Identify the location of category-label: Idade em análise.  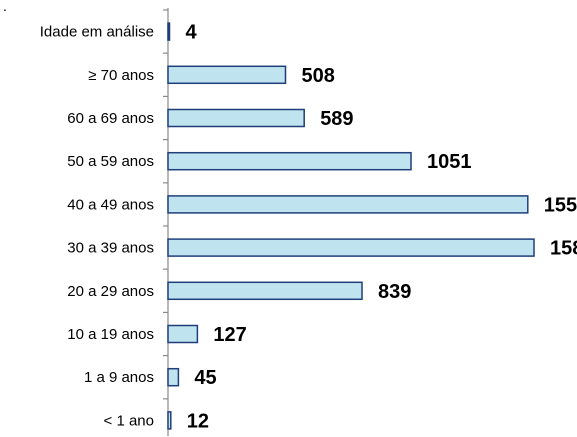
(97, 32).